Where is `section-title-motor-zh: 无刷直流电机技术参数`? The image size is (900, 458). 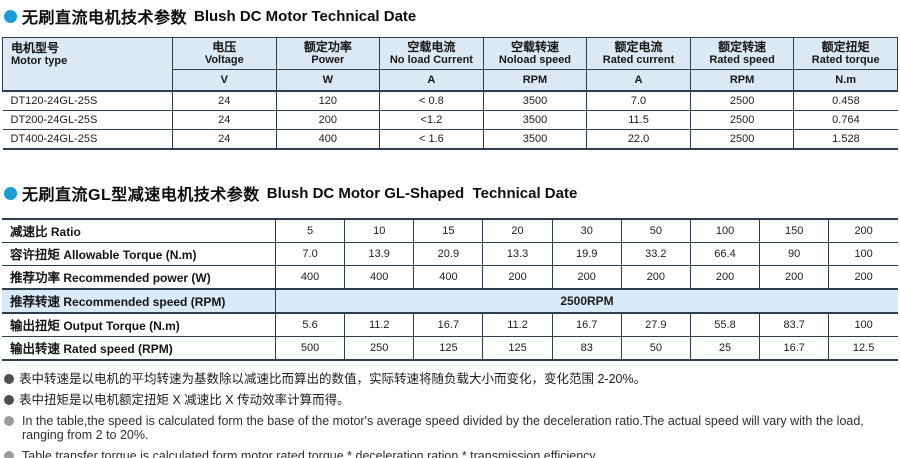
section-title-motor-zh: 无刷直流电机技术参数 is located at coordinates (105, 18).